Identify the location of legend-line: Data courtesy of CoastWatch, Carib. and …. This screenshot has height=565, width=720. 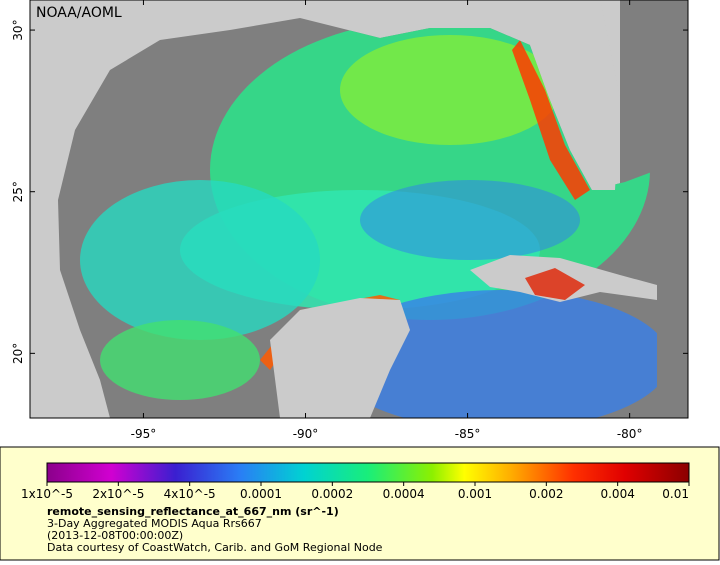
(215, 547).